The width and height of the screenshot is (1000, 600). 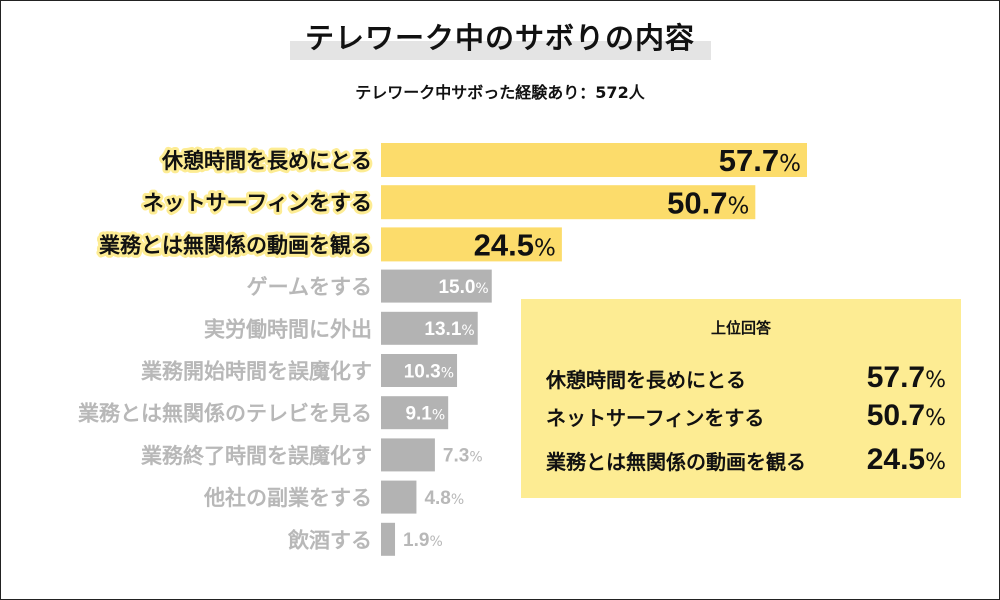 I want to click on top-answer-value: 57.7%, so click(x=906, y=378).